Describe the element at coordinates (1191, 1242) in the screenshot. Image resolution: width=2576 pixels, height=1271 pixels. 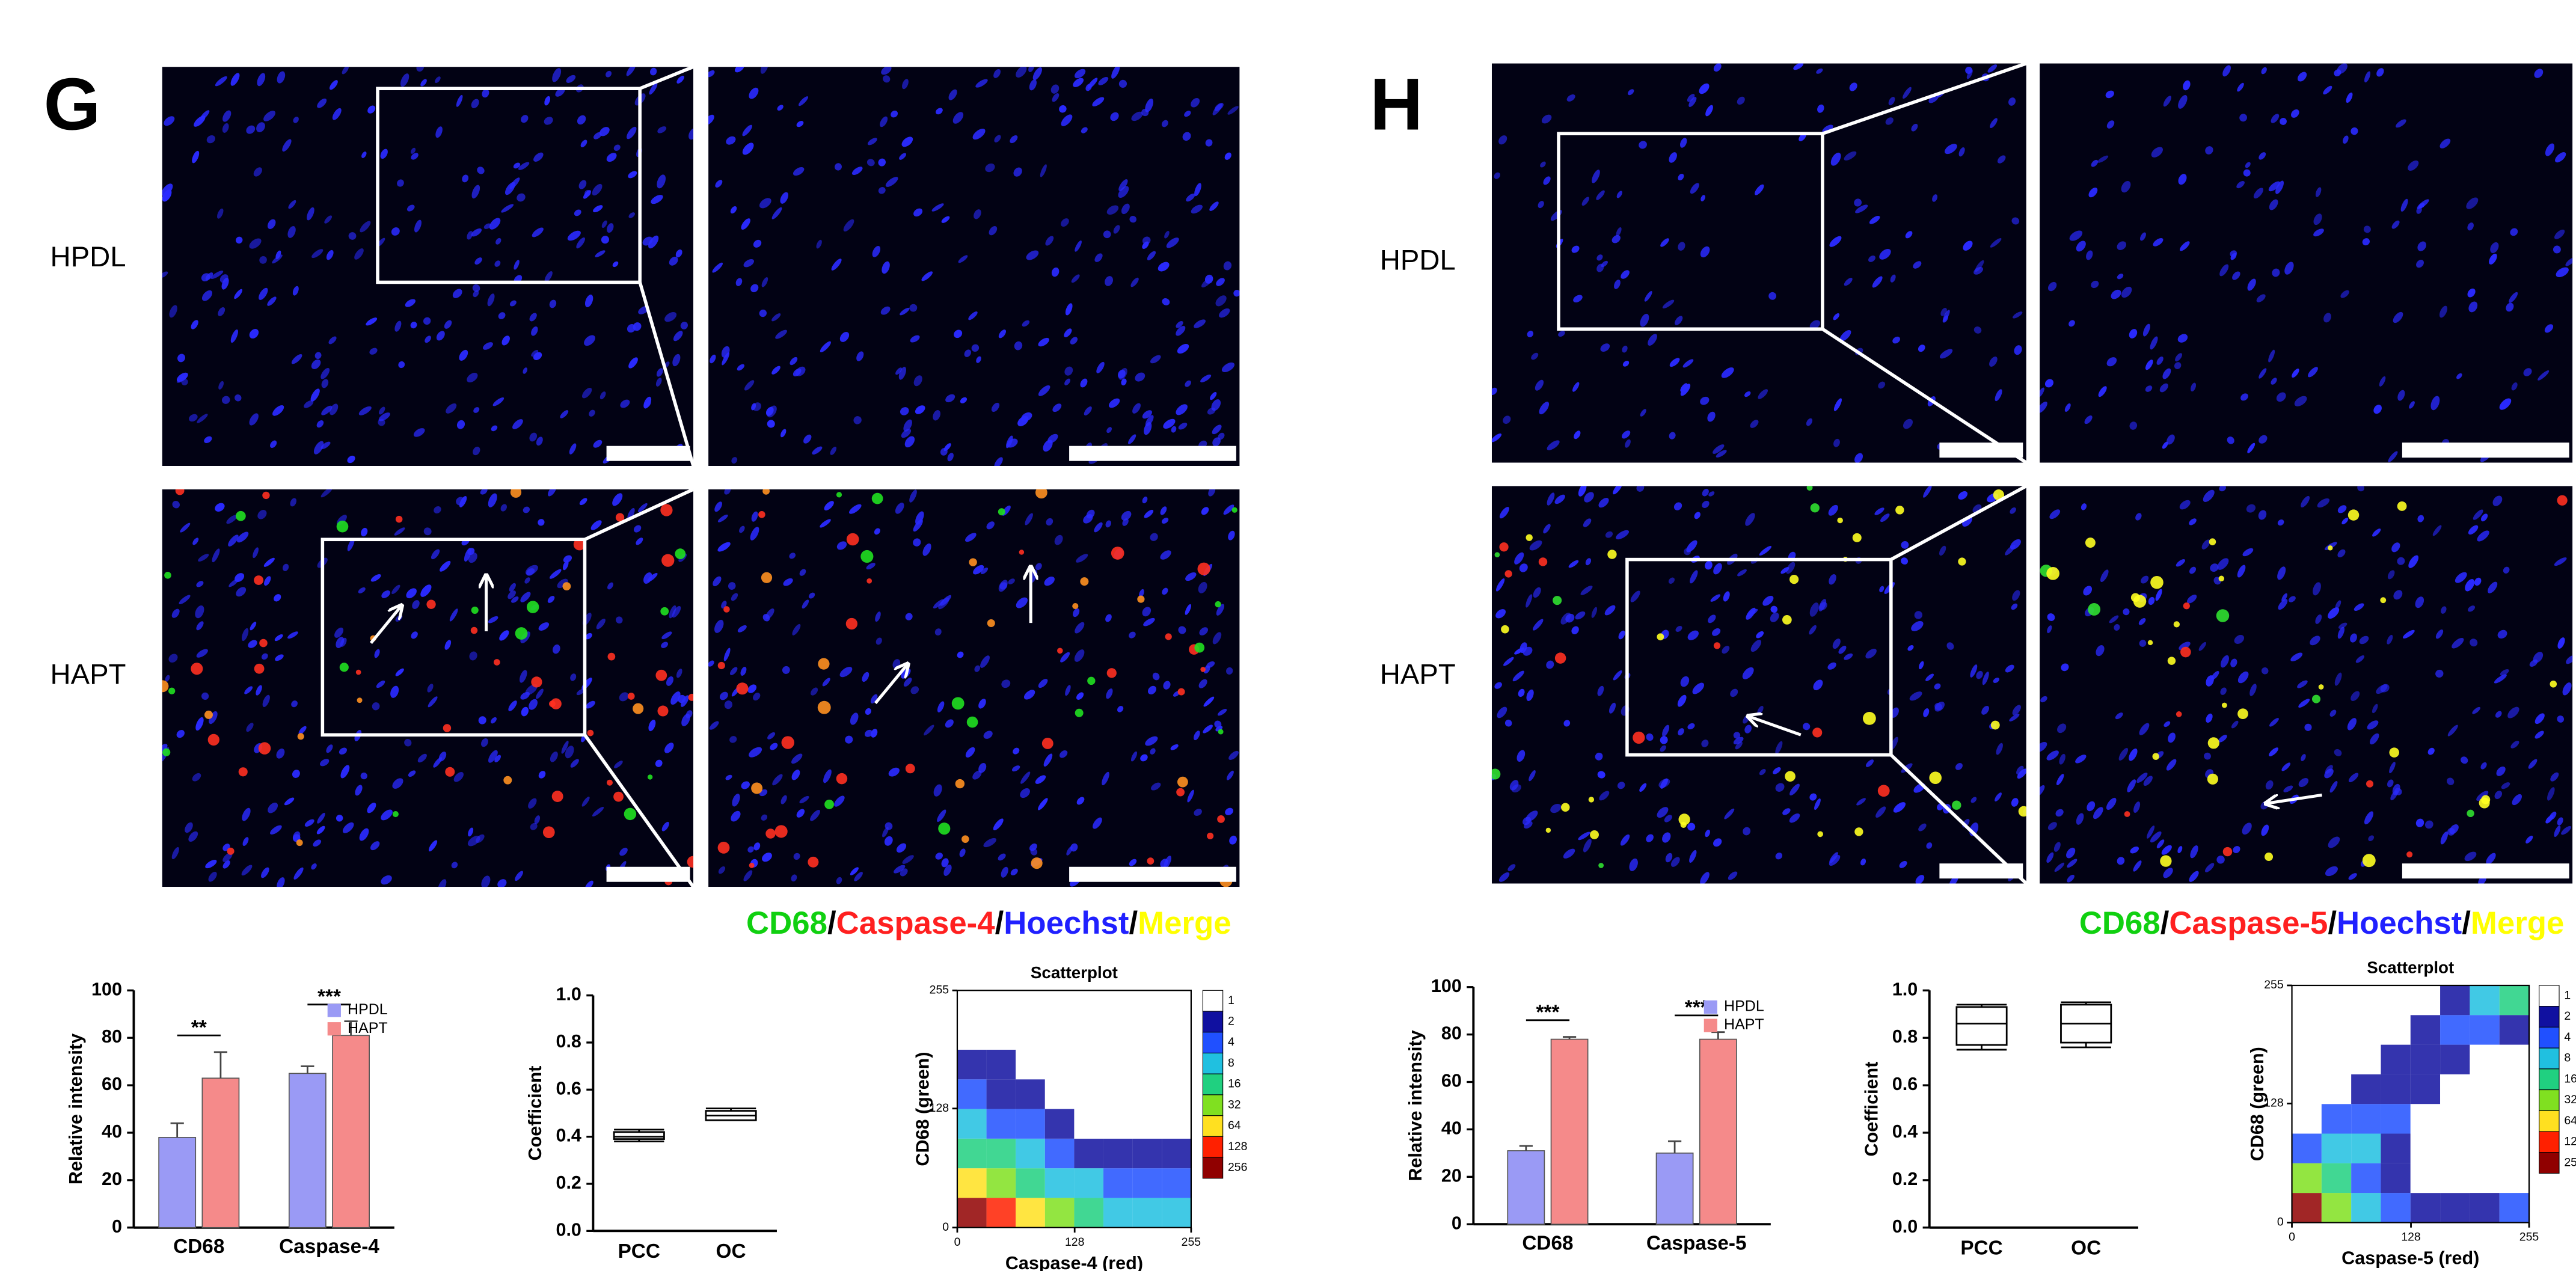
I see `x-tick-label: 255` at that location.